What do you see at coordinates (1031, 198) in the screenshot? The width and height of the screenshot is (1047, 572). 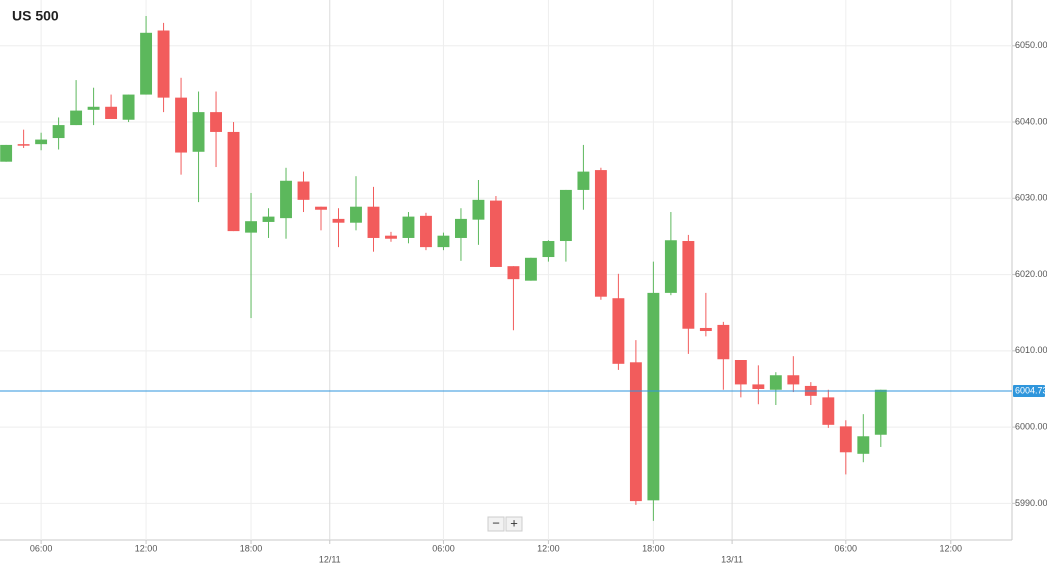 I see `y-tick-label: 6030.00` at bounding box center [1031, 198].